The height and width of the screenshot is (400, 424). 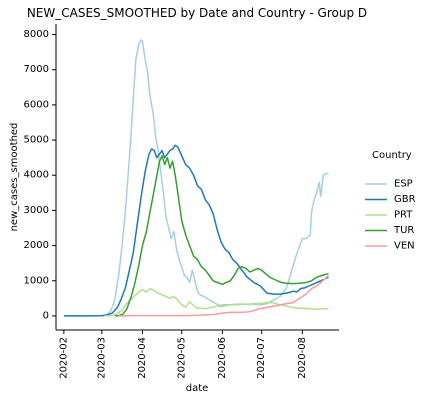 I want to click on y-tick-label: 5000, so click(x=36, y=140).